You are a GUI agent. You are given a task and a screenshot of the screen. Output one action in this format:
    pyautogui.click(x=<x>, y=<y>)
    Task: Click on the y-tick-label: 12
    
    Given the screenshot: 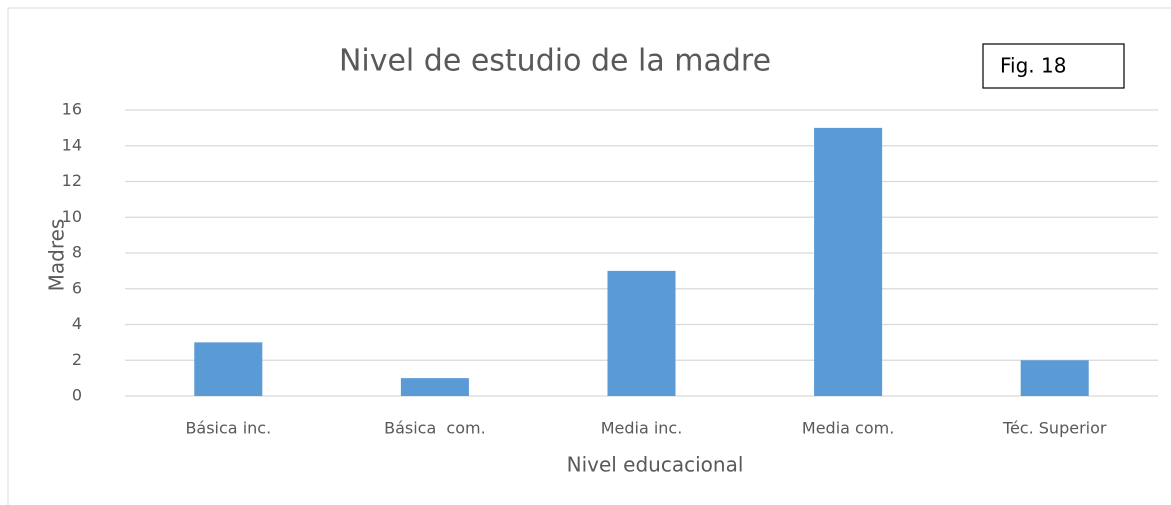 What is the action you would take?
    pyautogui.click(x=72, y=180)
    